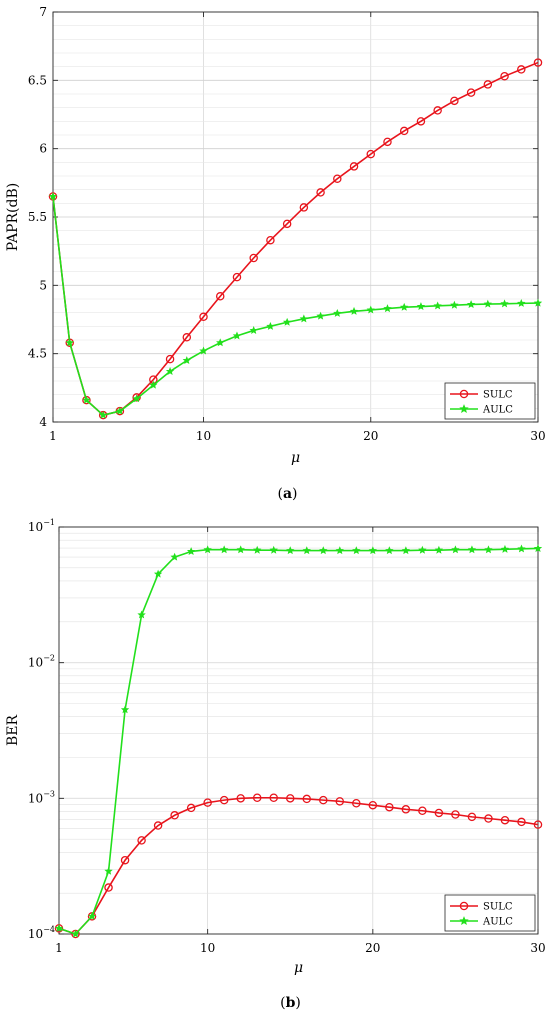 This screenshot has height=1019, width=550. Describe the element at coordinates (43, 422) in the screenshot. I see `y-tick-label: 4` at that location.